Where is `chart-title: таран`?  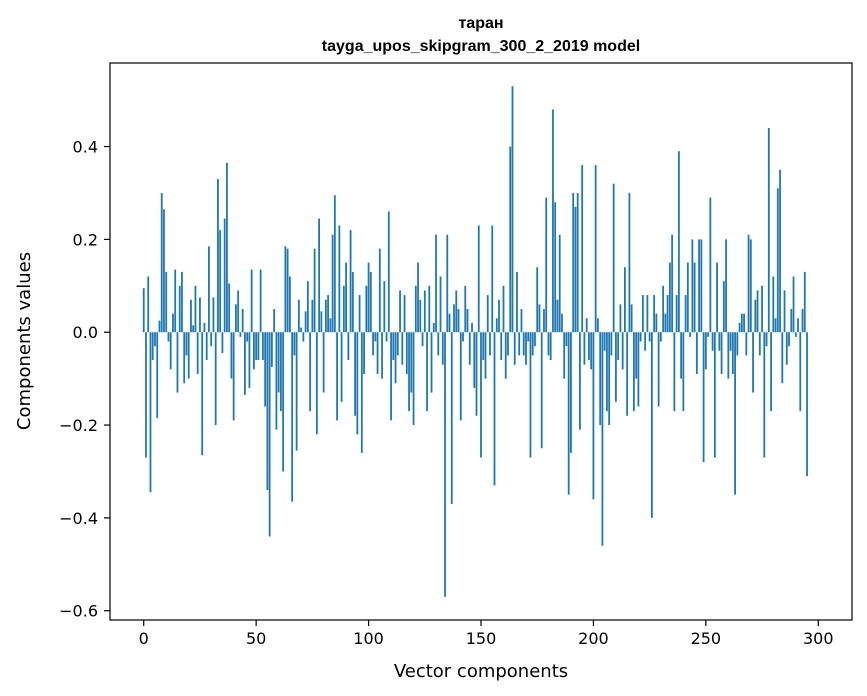 chart-title: таран is located at coordinates (480, 23).